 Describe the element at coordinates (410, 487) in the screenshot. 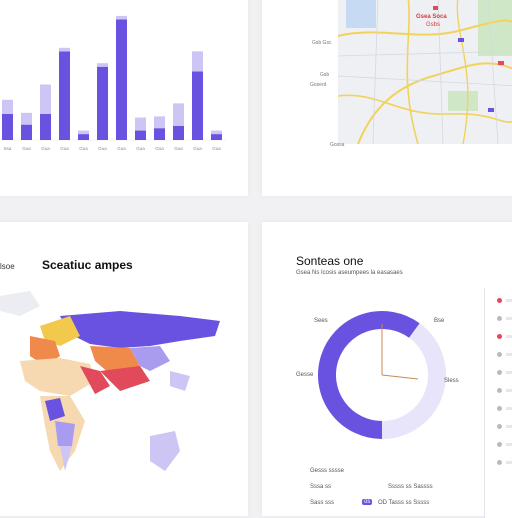

I see `gauge-row-2-value: Sssss ss Sassss` at that location.